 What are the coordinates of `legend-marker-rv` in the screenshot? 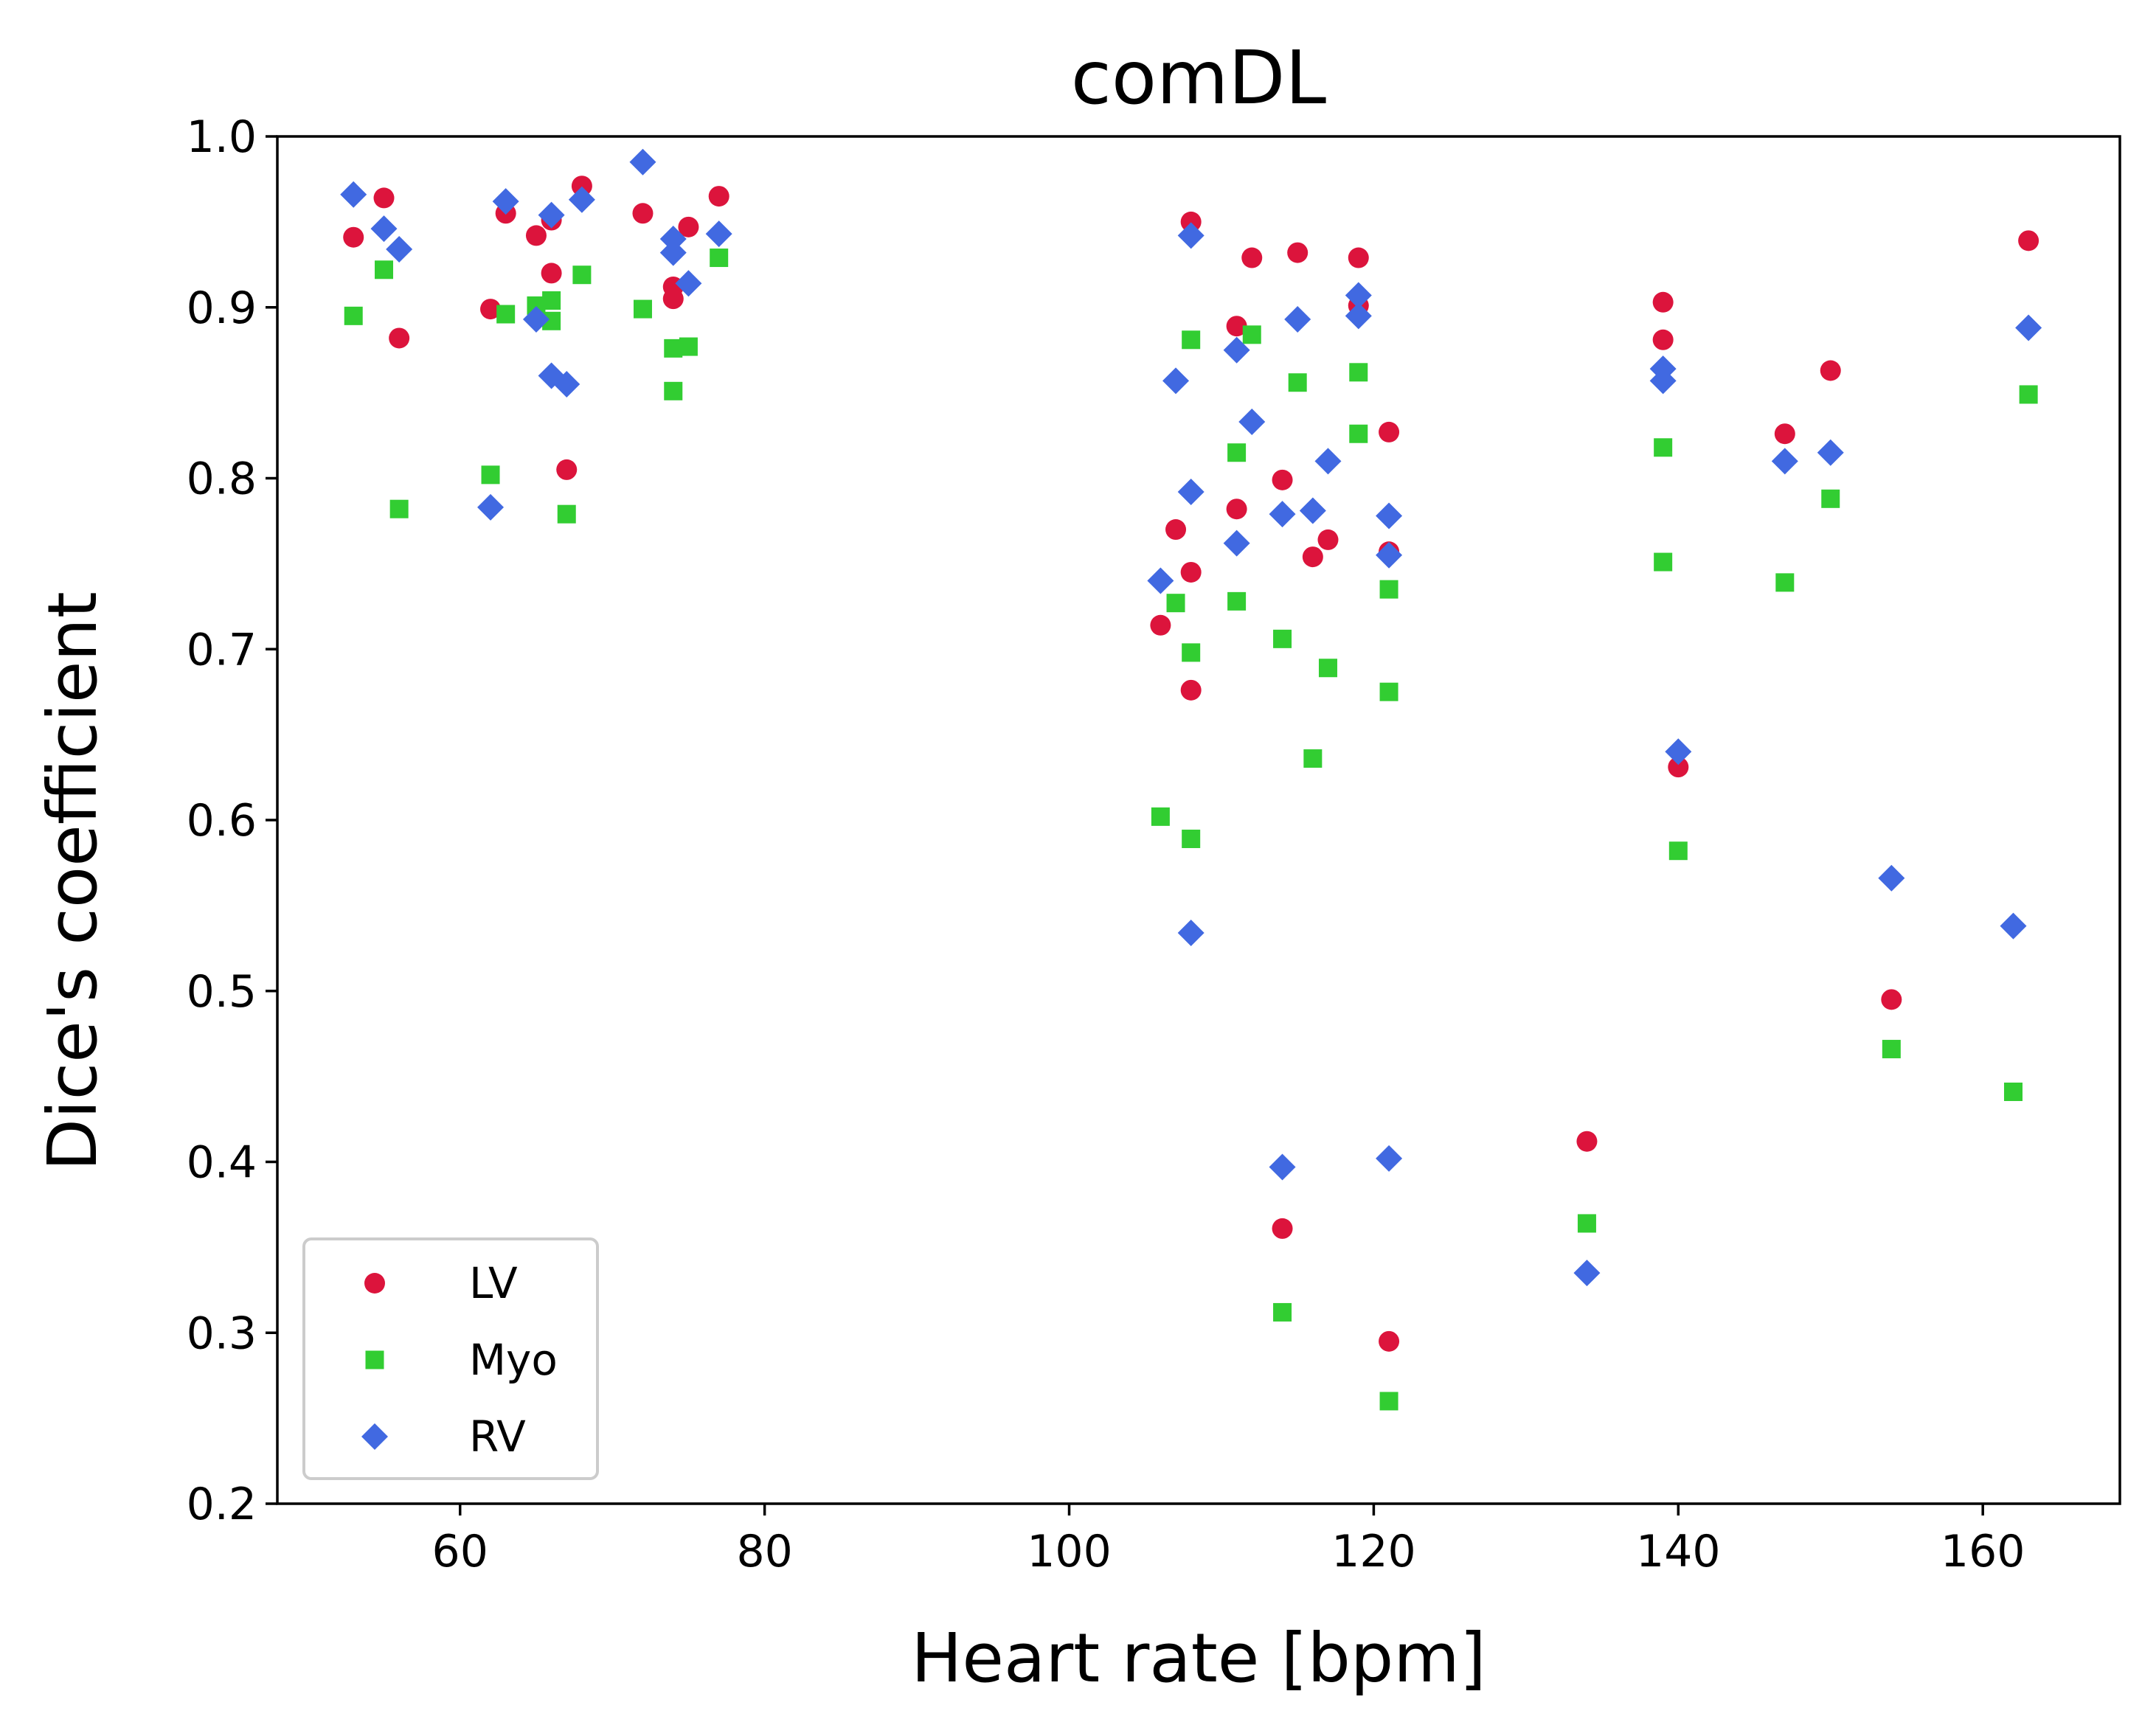 It's located at (375, 1437).